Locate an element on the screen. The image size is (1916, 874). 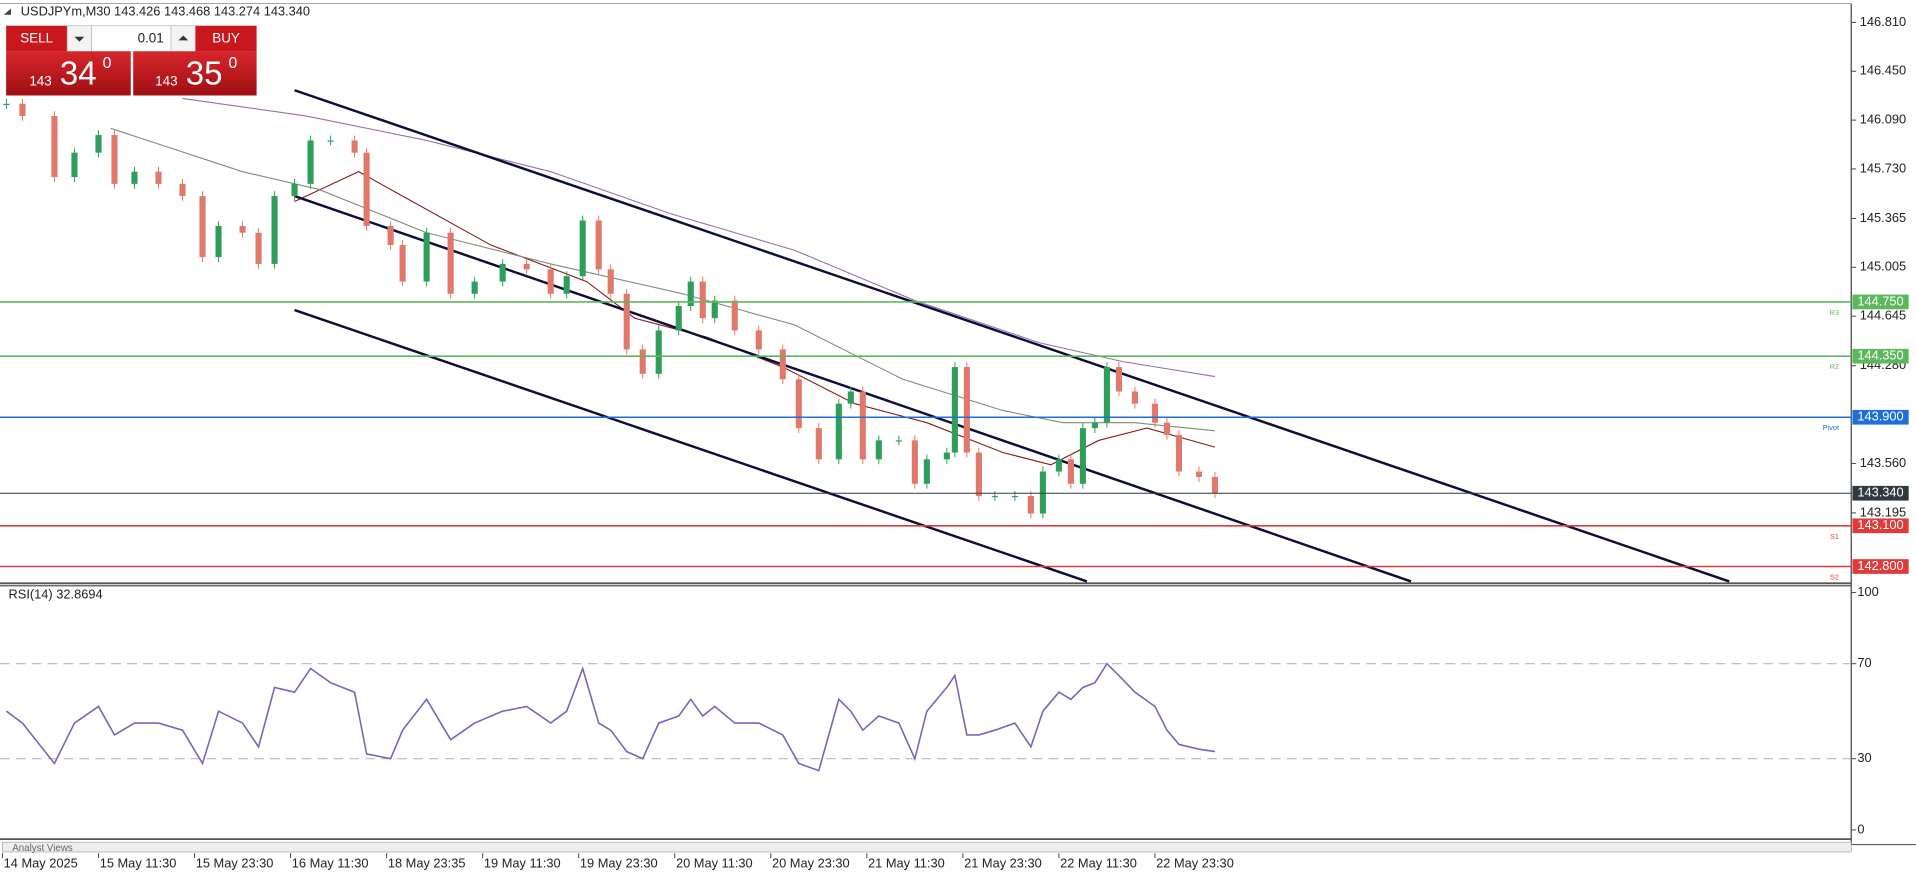
y-tick-label: 144.645 is located at coordinates (1883, 315).